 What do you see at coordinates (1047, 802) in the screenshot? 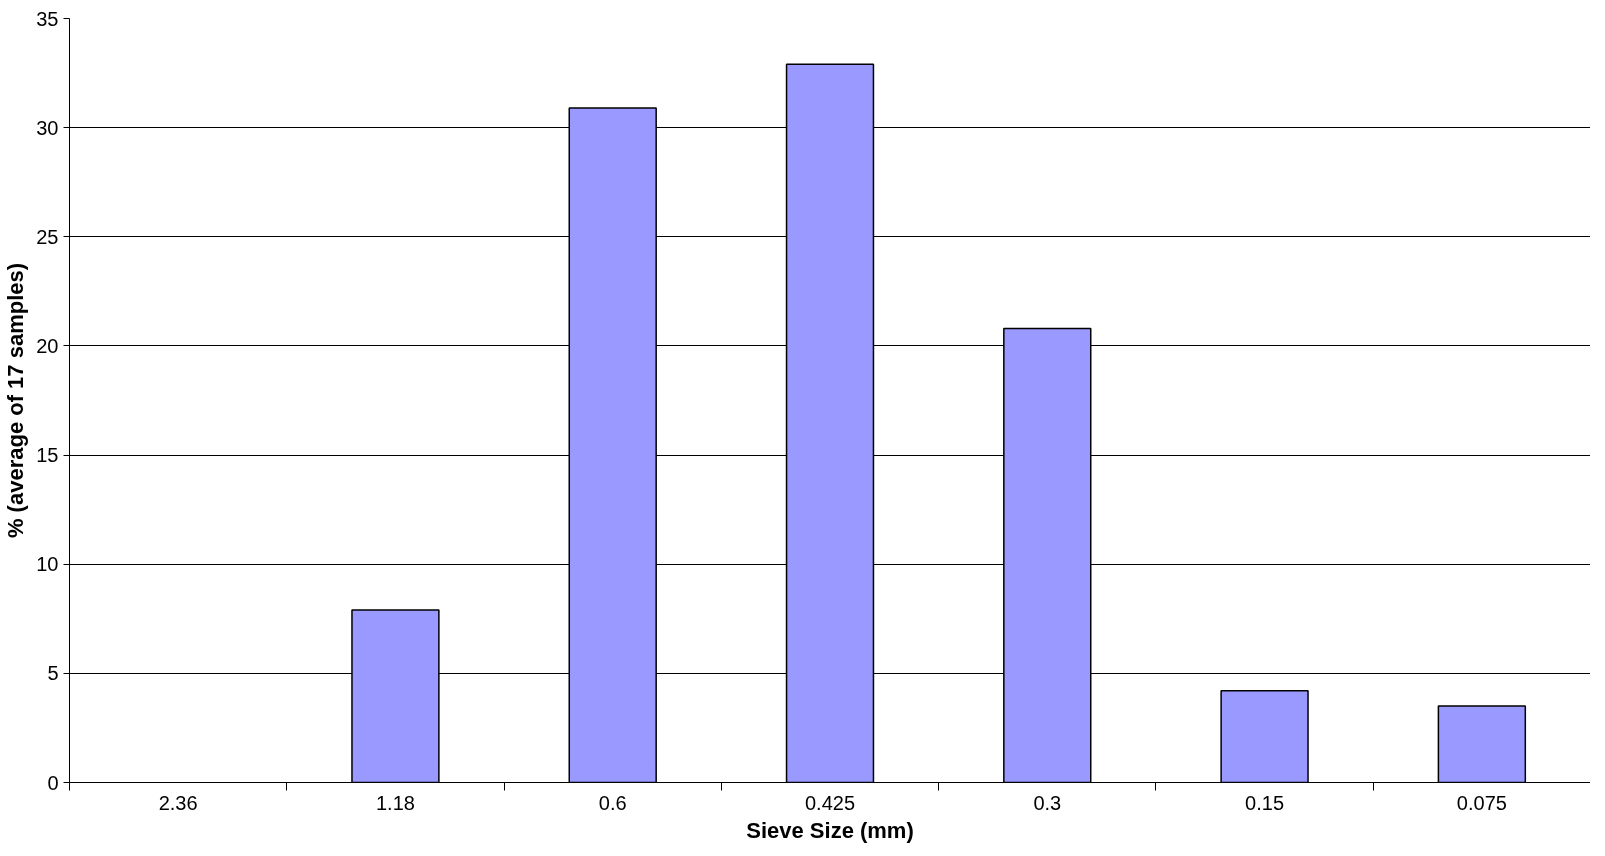
I see `x-tick-label: 0.3` at bounding box center [1047, 802].